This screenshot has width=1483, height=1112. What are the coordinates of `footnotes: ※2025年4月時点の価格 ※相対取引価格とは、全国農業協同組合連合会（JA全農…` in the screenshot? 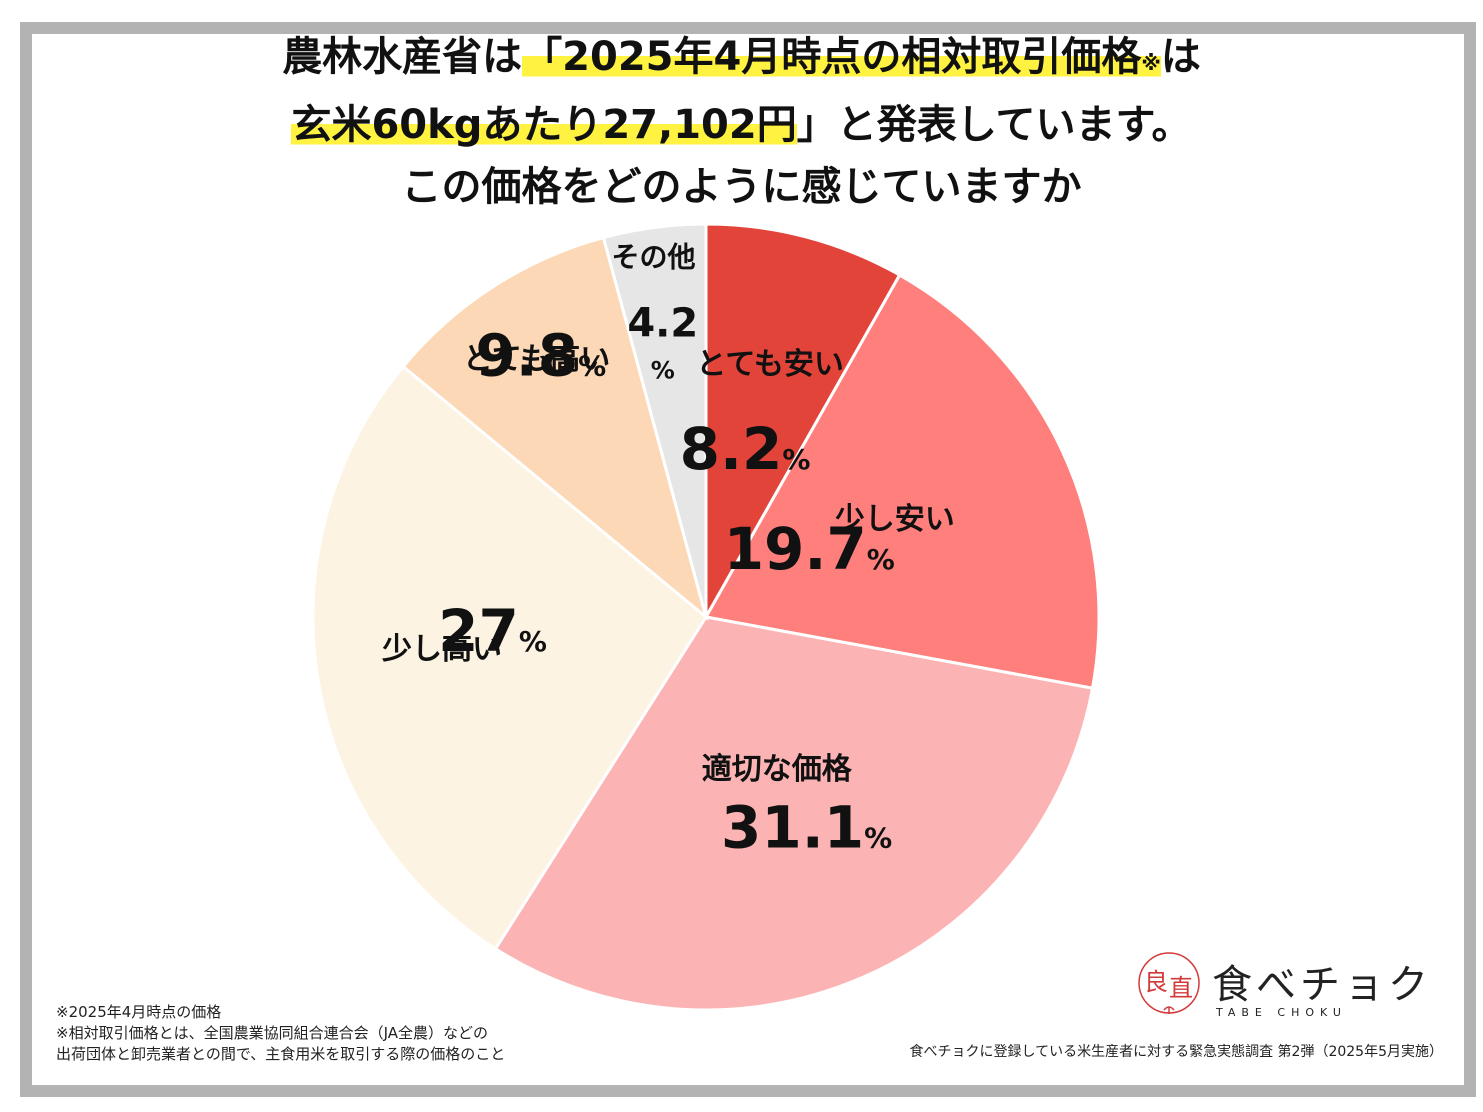 It's located at (280, 1033).